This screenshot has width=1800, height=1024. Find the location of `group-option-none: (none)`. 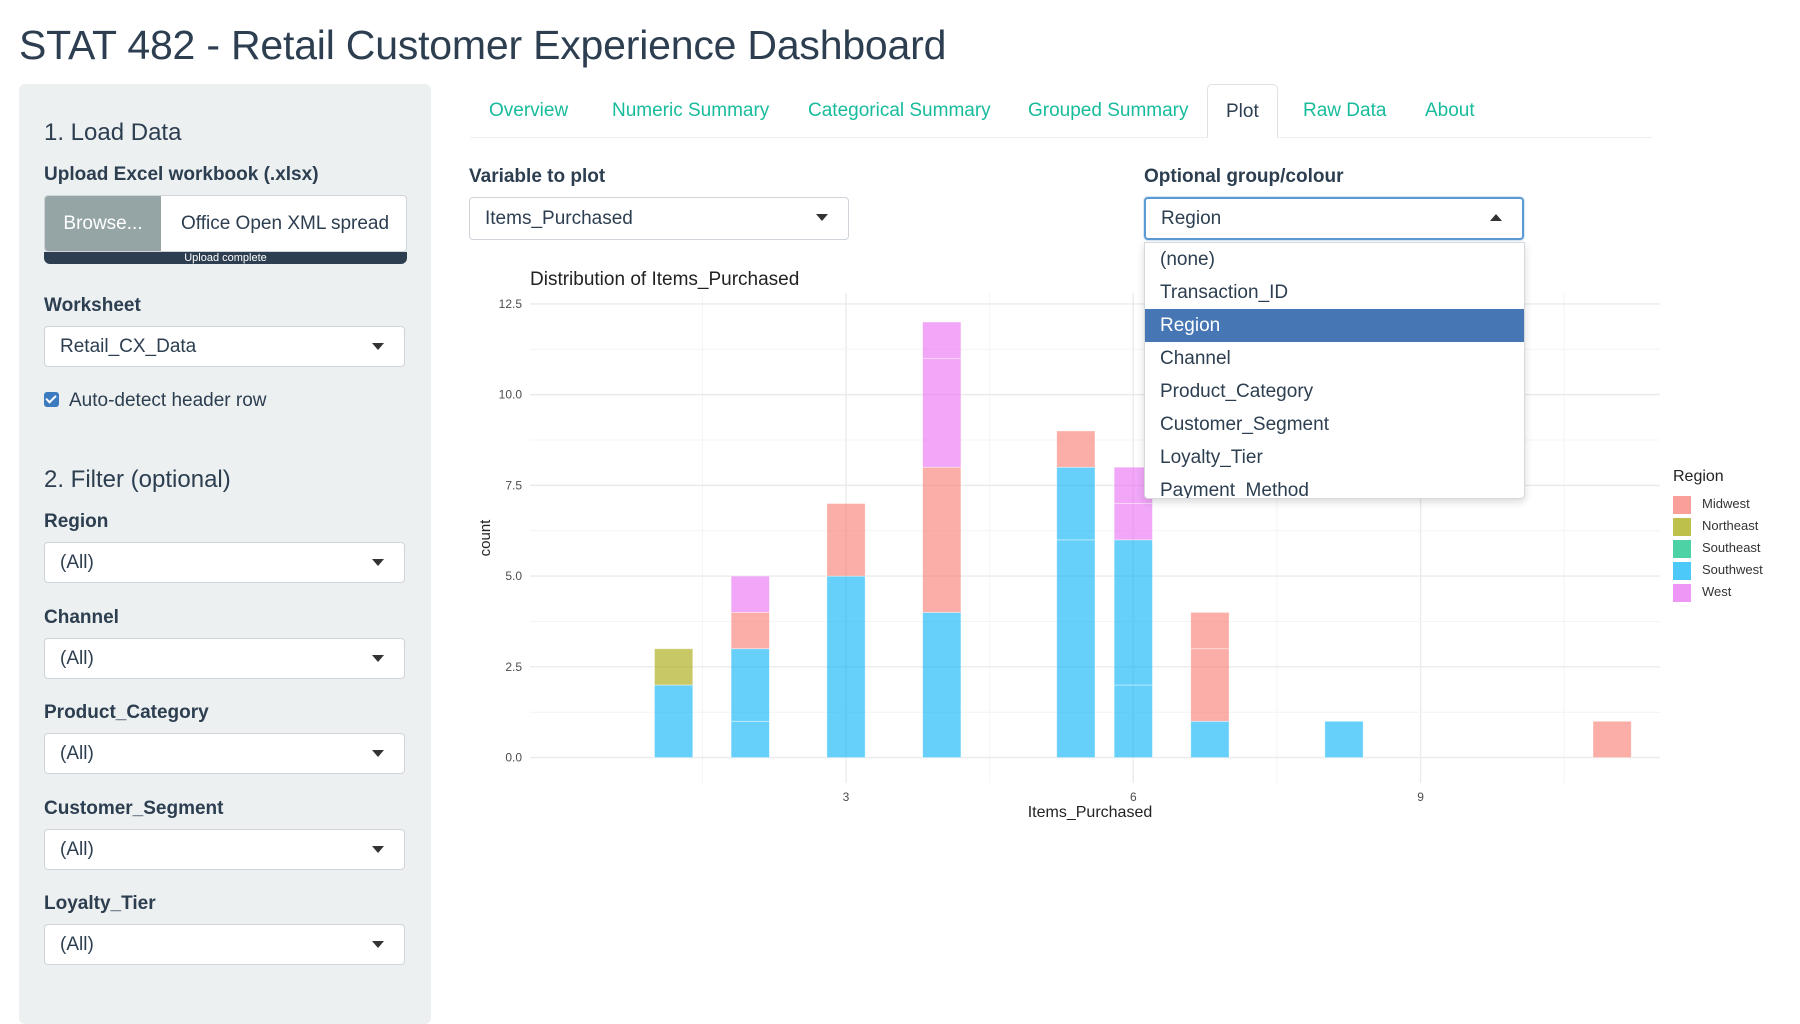

group-option-none: (none) is located at coordinates (1187, 259).